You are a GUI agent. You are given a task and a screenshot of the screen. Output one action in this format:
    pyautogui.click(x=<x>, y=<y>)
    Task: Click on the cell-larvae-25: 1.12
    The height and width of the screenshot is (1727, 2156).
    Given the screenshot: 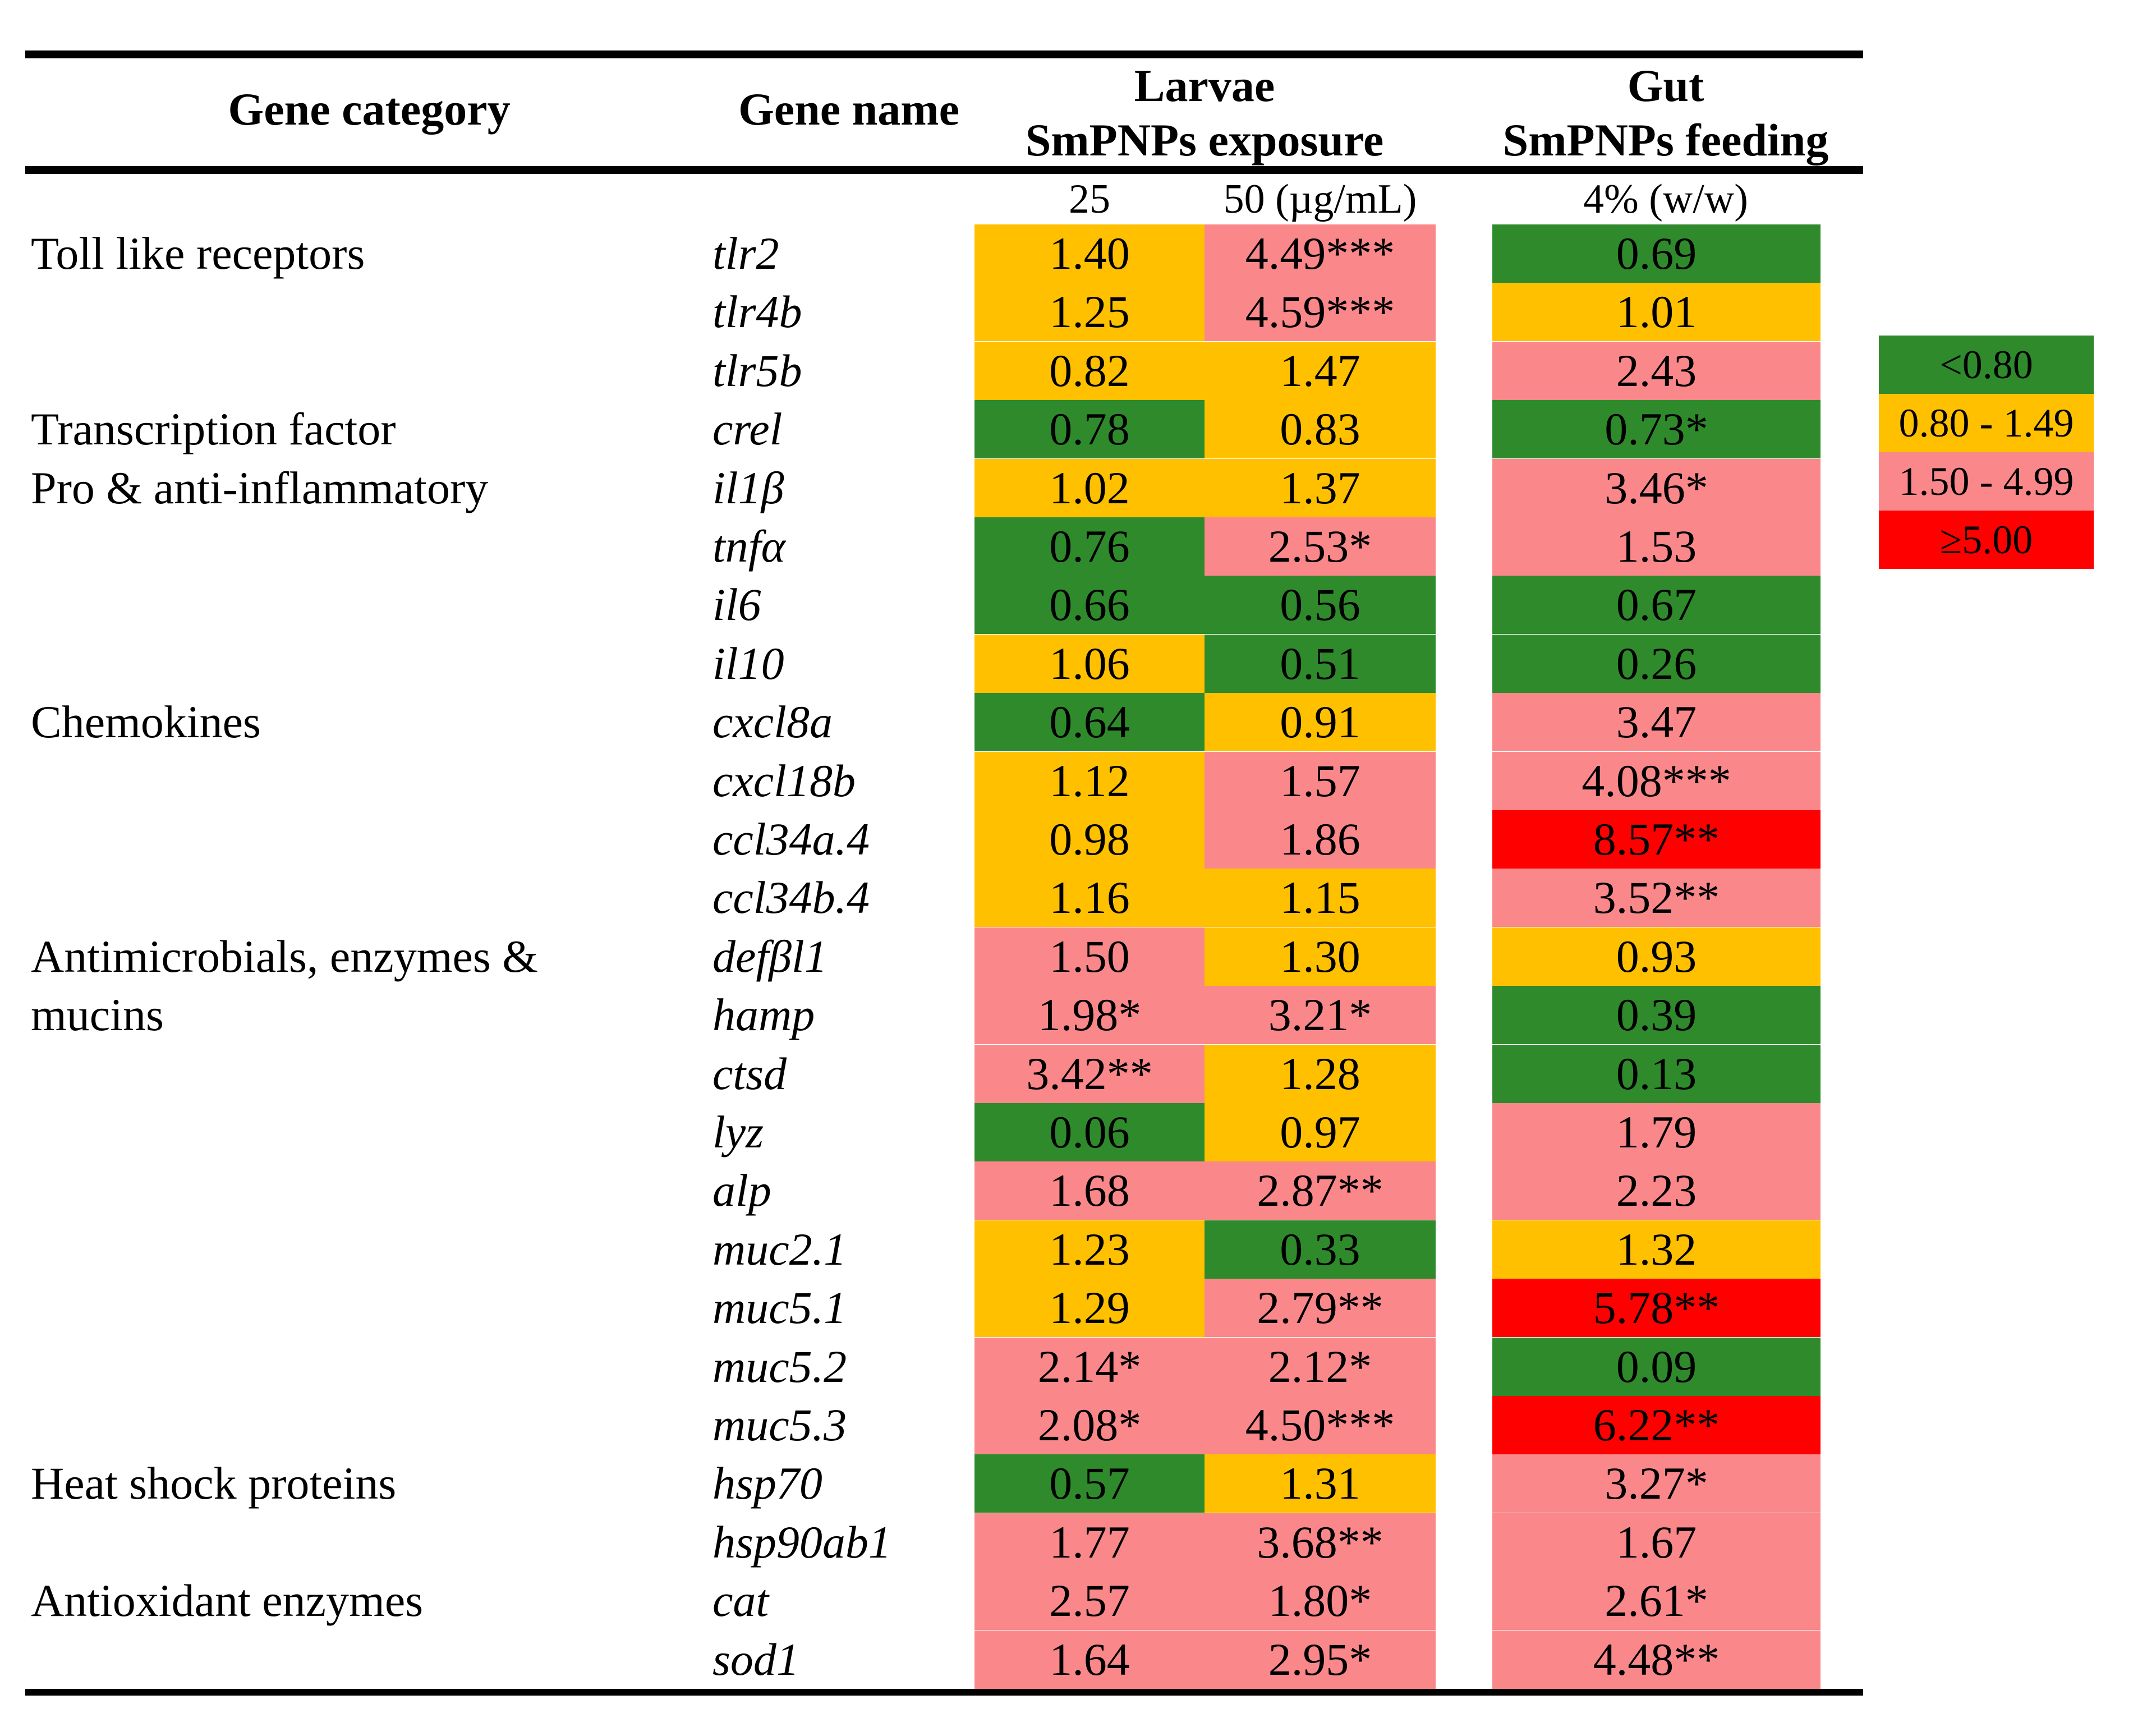 What is the action you would take?
    pyautogui.click(x=1090, y=781)
    